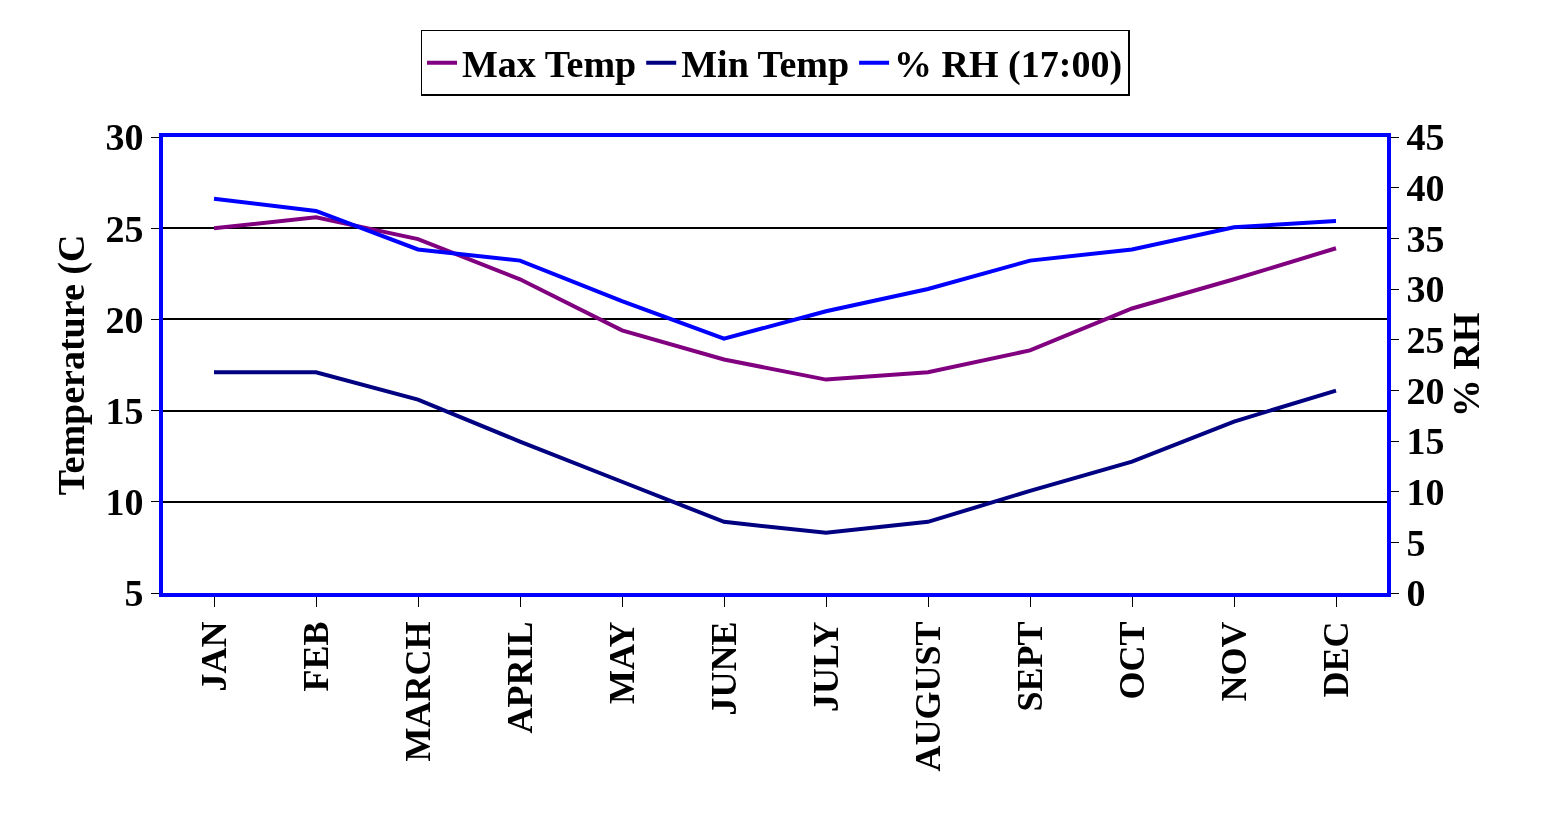 This screenshot has height=820, width=1541. What do you see at coordinates (519, 677) in the screenshot?
I see `x-tick-label: APRIL` at bounding box center [519, 677].